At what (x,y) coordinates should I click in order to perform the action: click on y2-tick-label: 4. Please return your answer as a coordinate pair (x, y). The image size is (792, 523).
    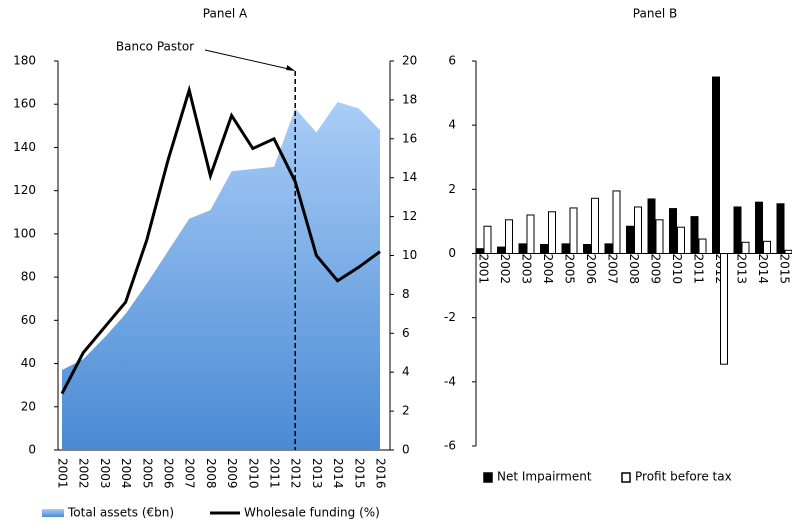
    Looking at the image, I should click on (406, 372).